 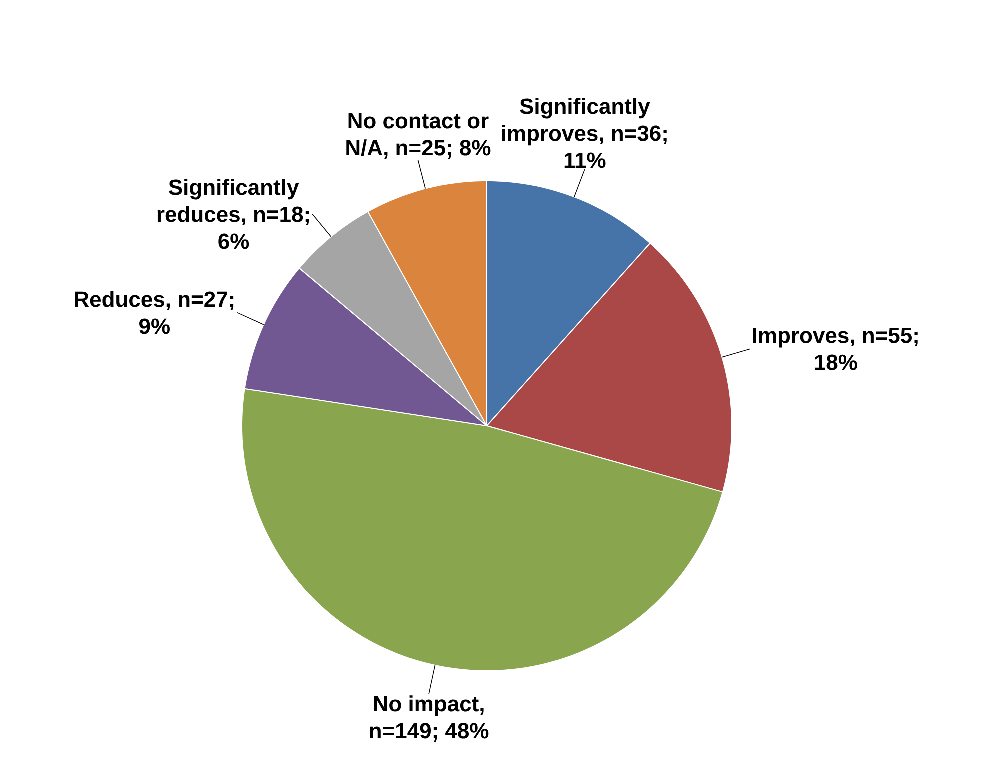 I want to click on slice-label: Improves, n=55; 18%, so click(x=835, y=349).